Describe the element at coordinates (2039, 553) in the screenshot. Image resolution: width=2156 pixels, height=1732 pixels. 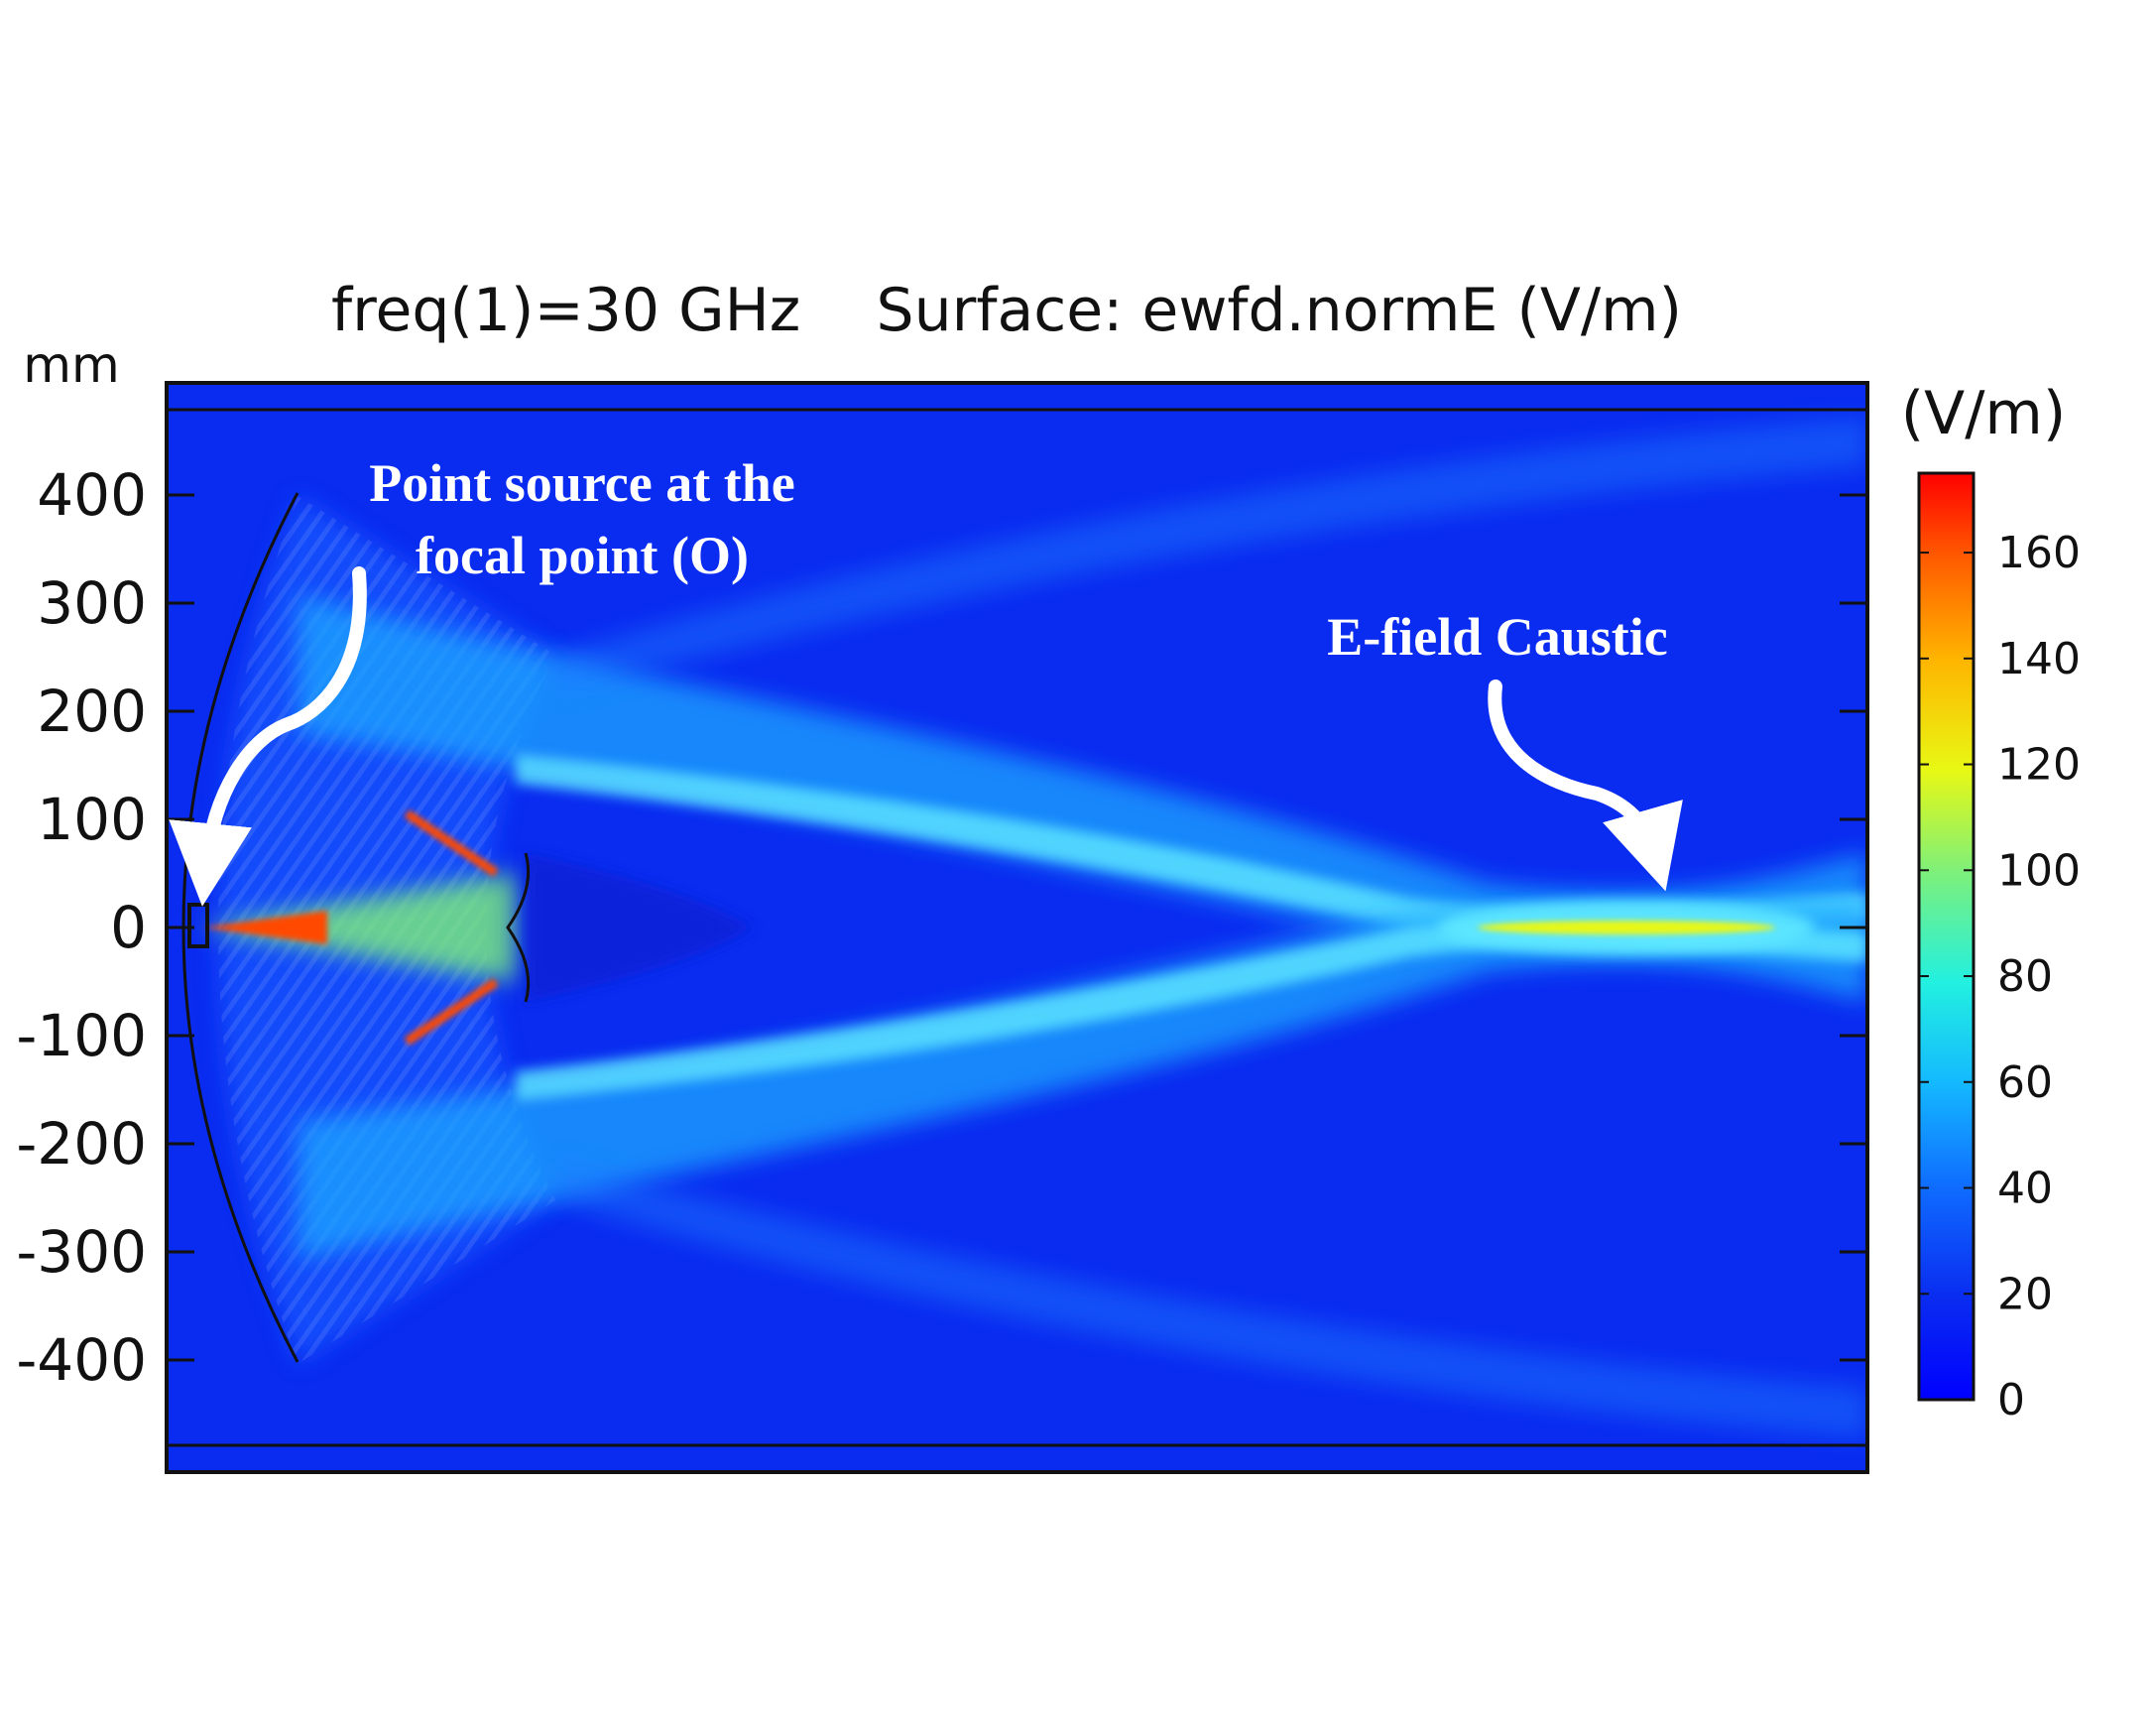
I see `colorbar-tick-label-8: 160` at that location.